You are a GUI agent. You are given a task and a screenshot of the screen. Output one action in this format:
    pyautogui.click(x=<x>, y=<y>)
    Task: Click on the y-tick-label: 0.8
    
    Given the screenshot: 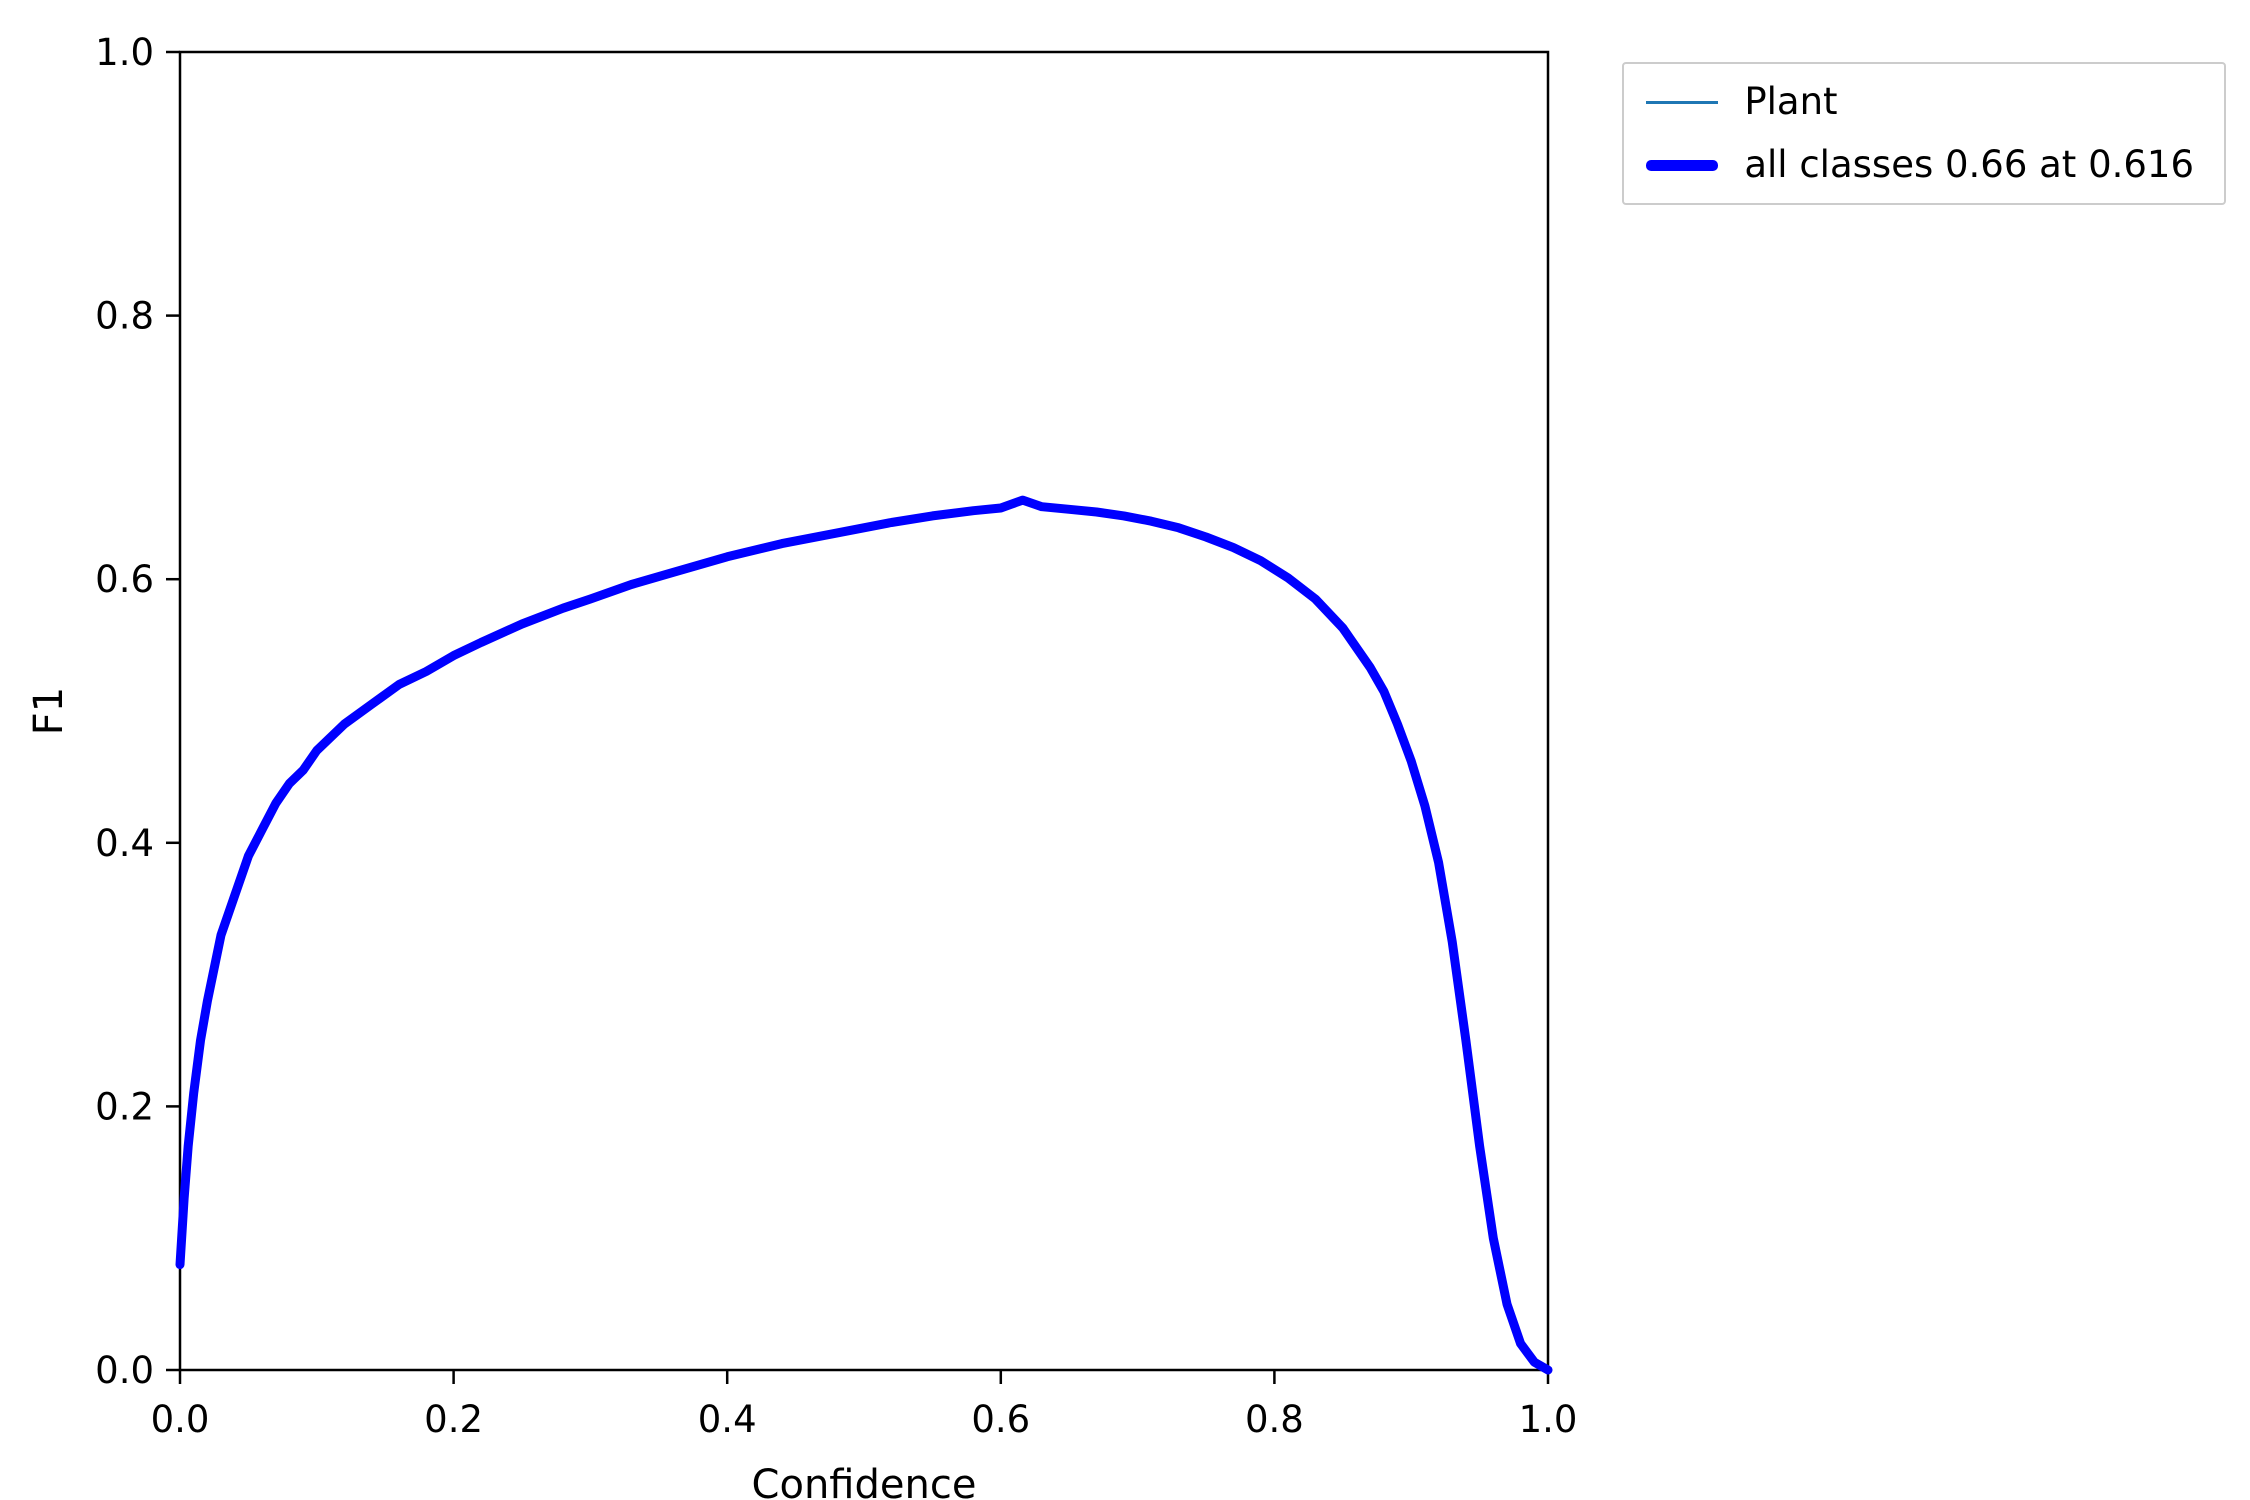 What is the action you would take?
    pyautogui.click(x=124, y=316)
    